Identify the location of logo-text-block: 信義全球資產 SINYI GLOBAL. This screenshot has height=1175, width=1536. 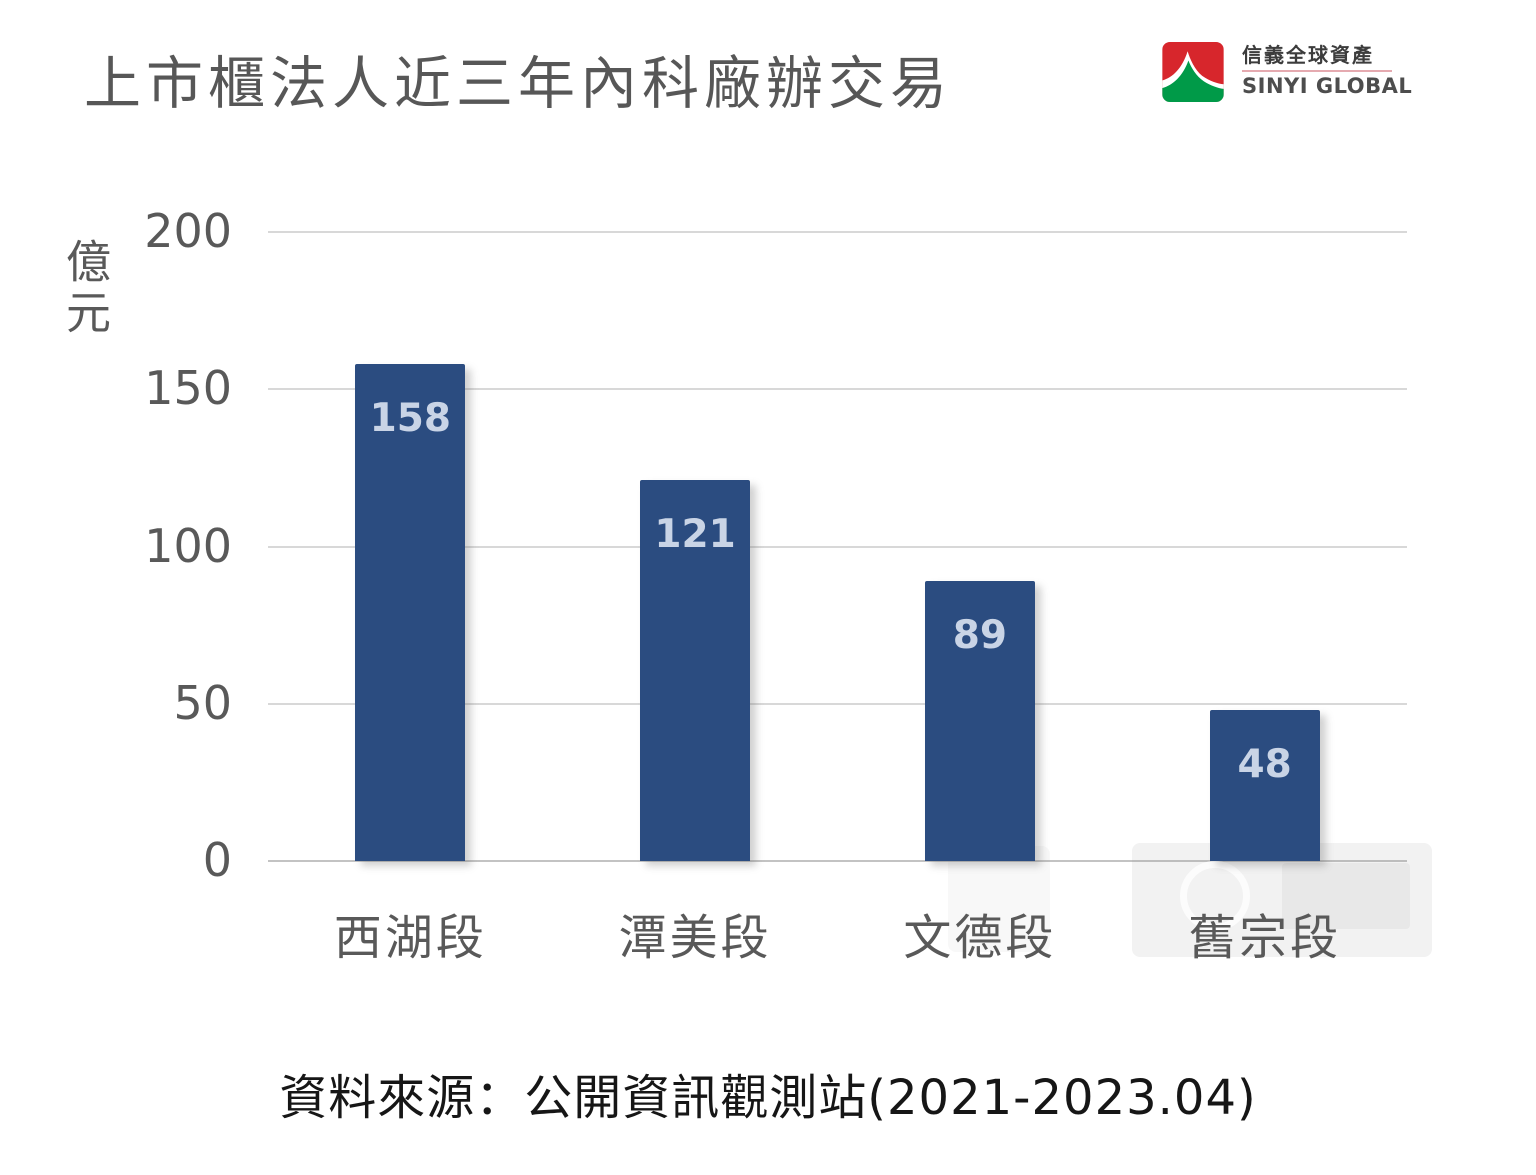
(1327, 70).